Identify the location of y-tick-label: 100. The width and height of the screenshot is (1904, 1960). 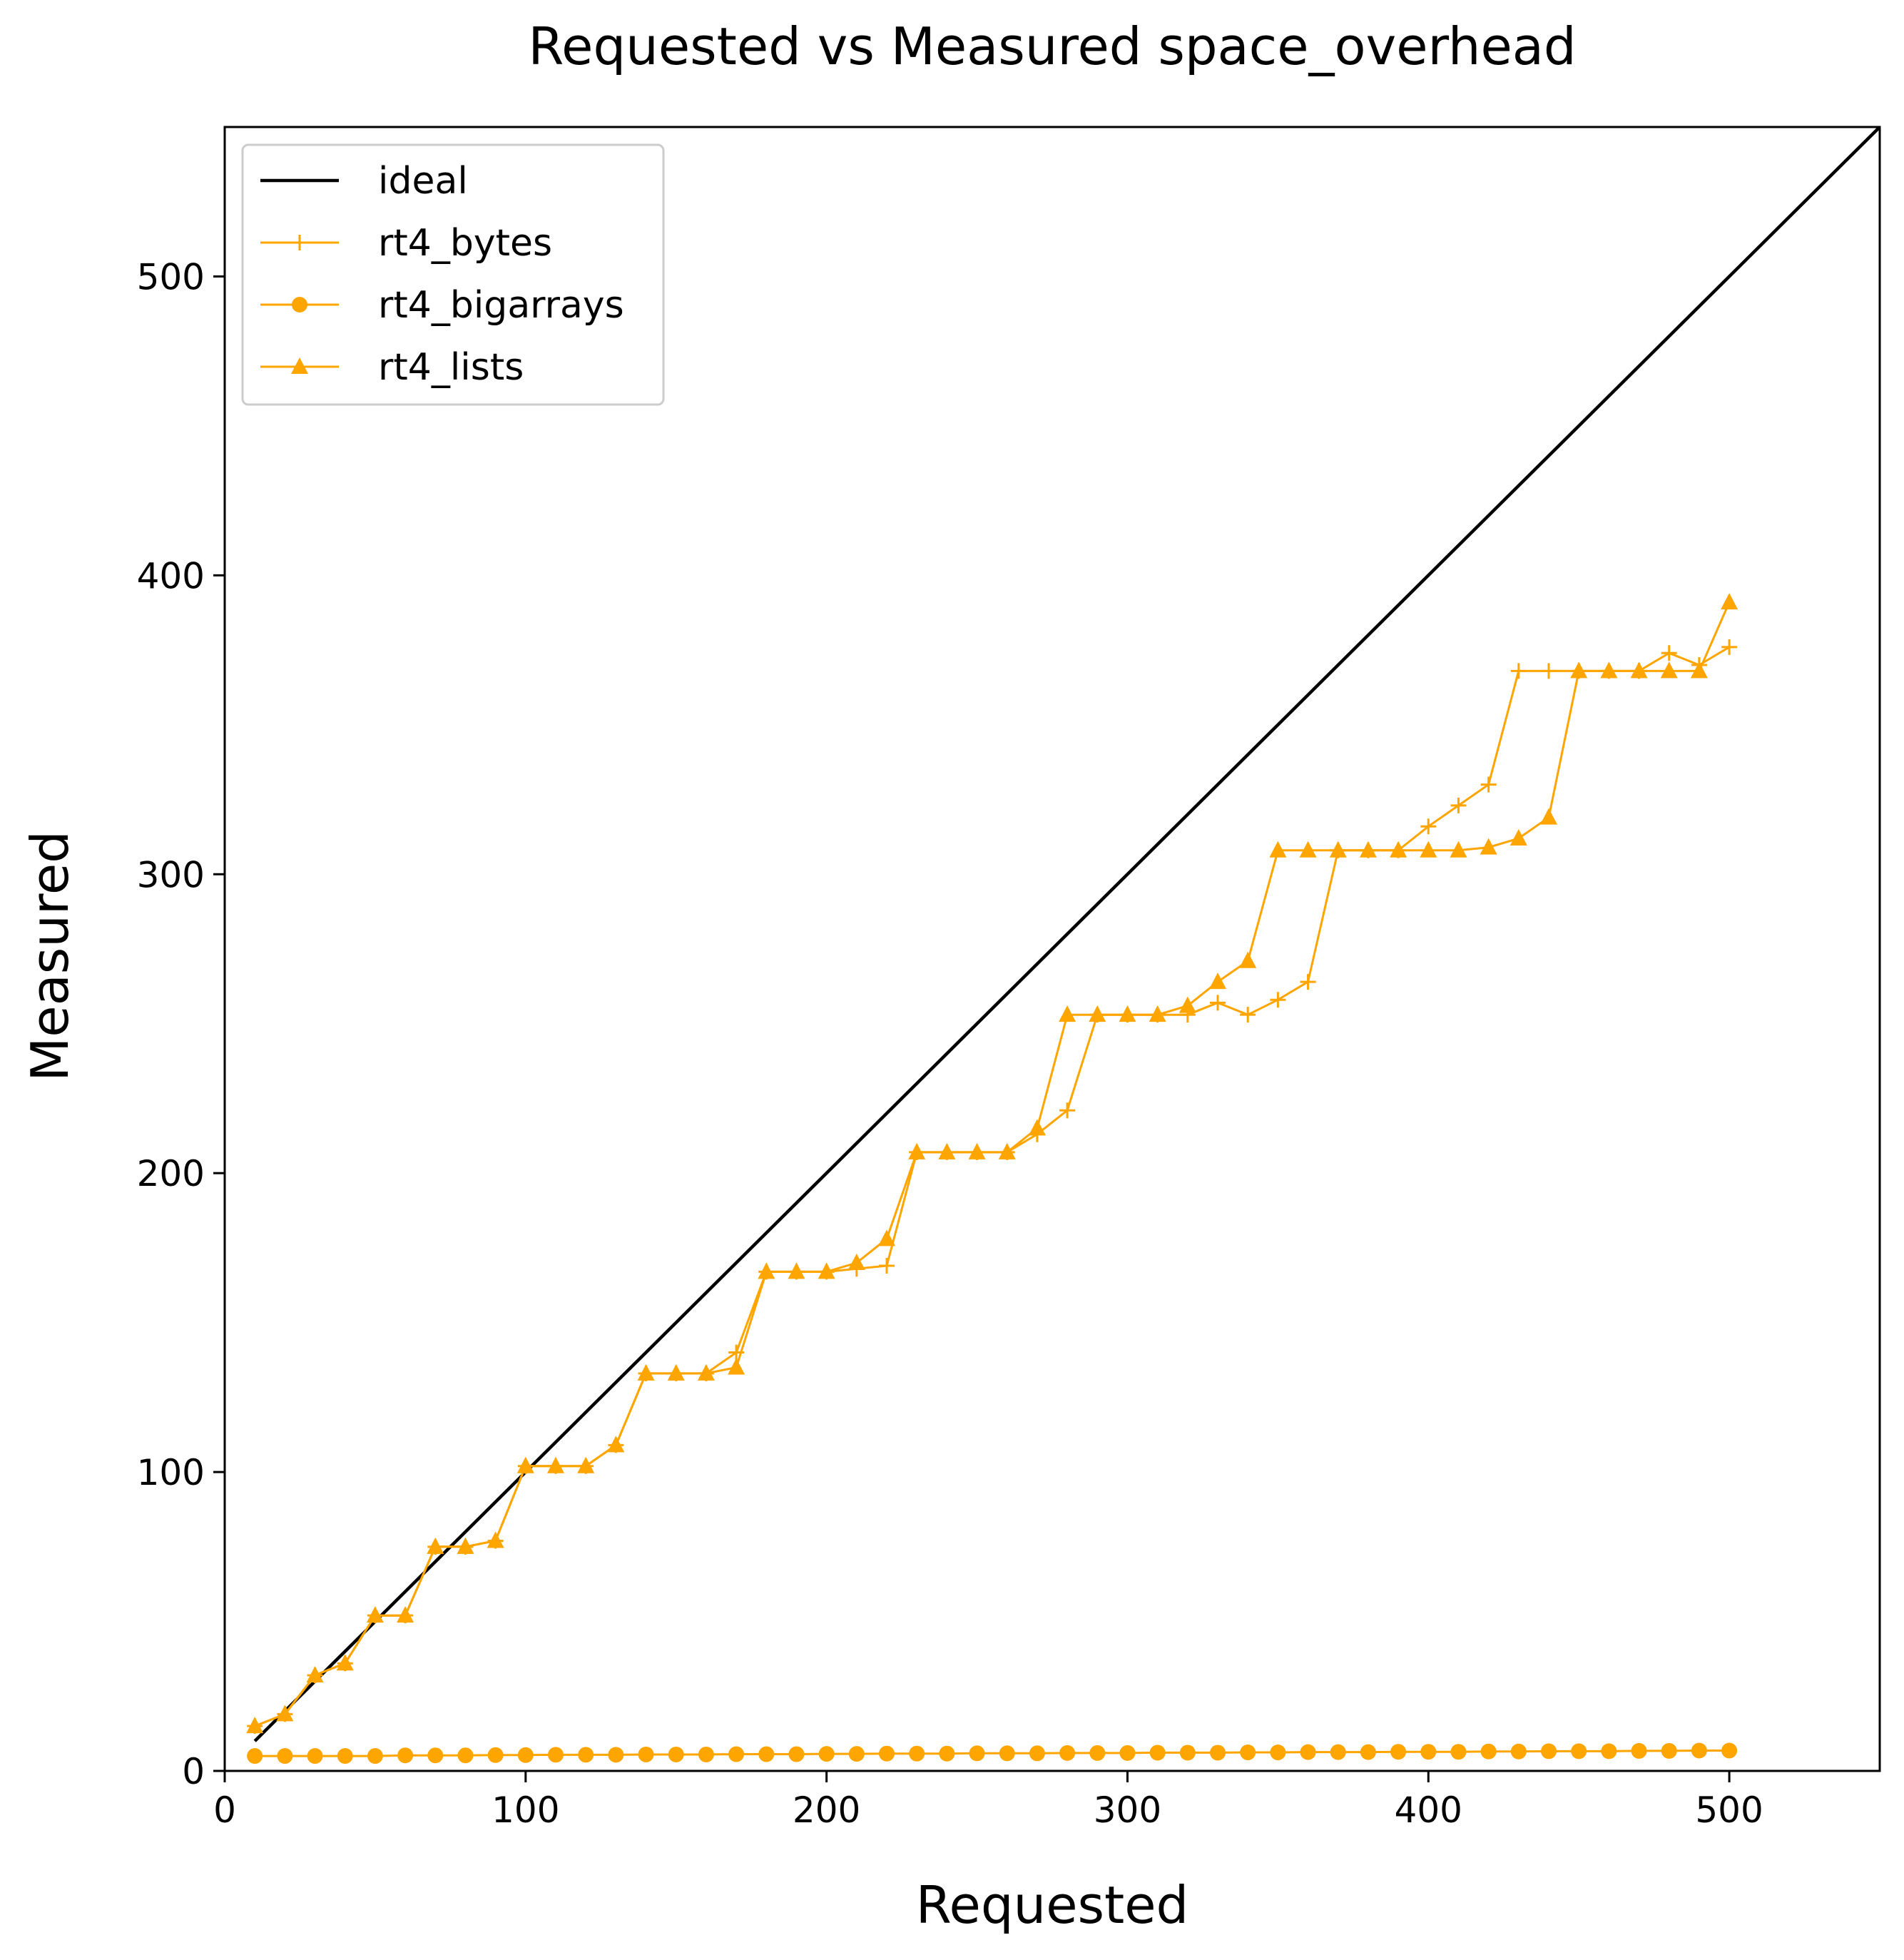
(171, 1473).